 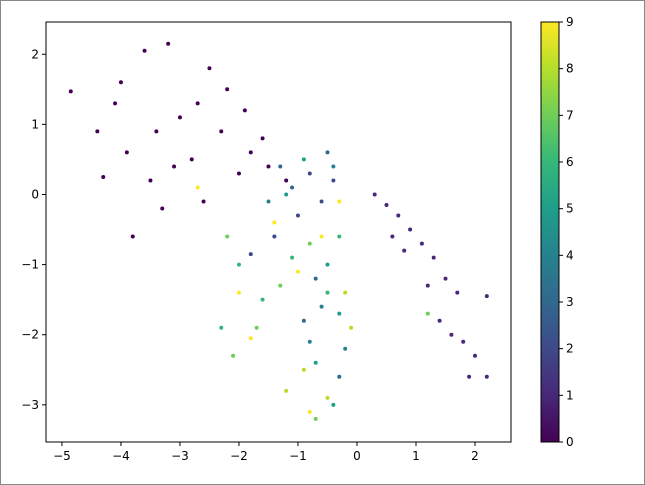 What do you see at coordinates (30, 405) in the screenshot?
I see `y-tick-label: −3` at bounding box center [30, 405].